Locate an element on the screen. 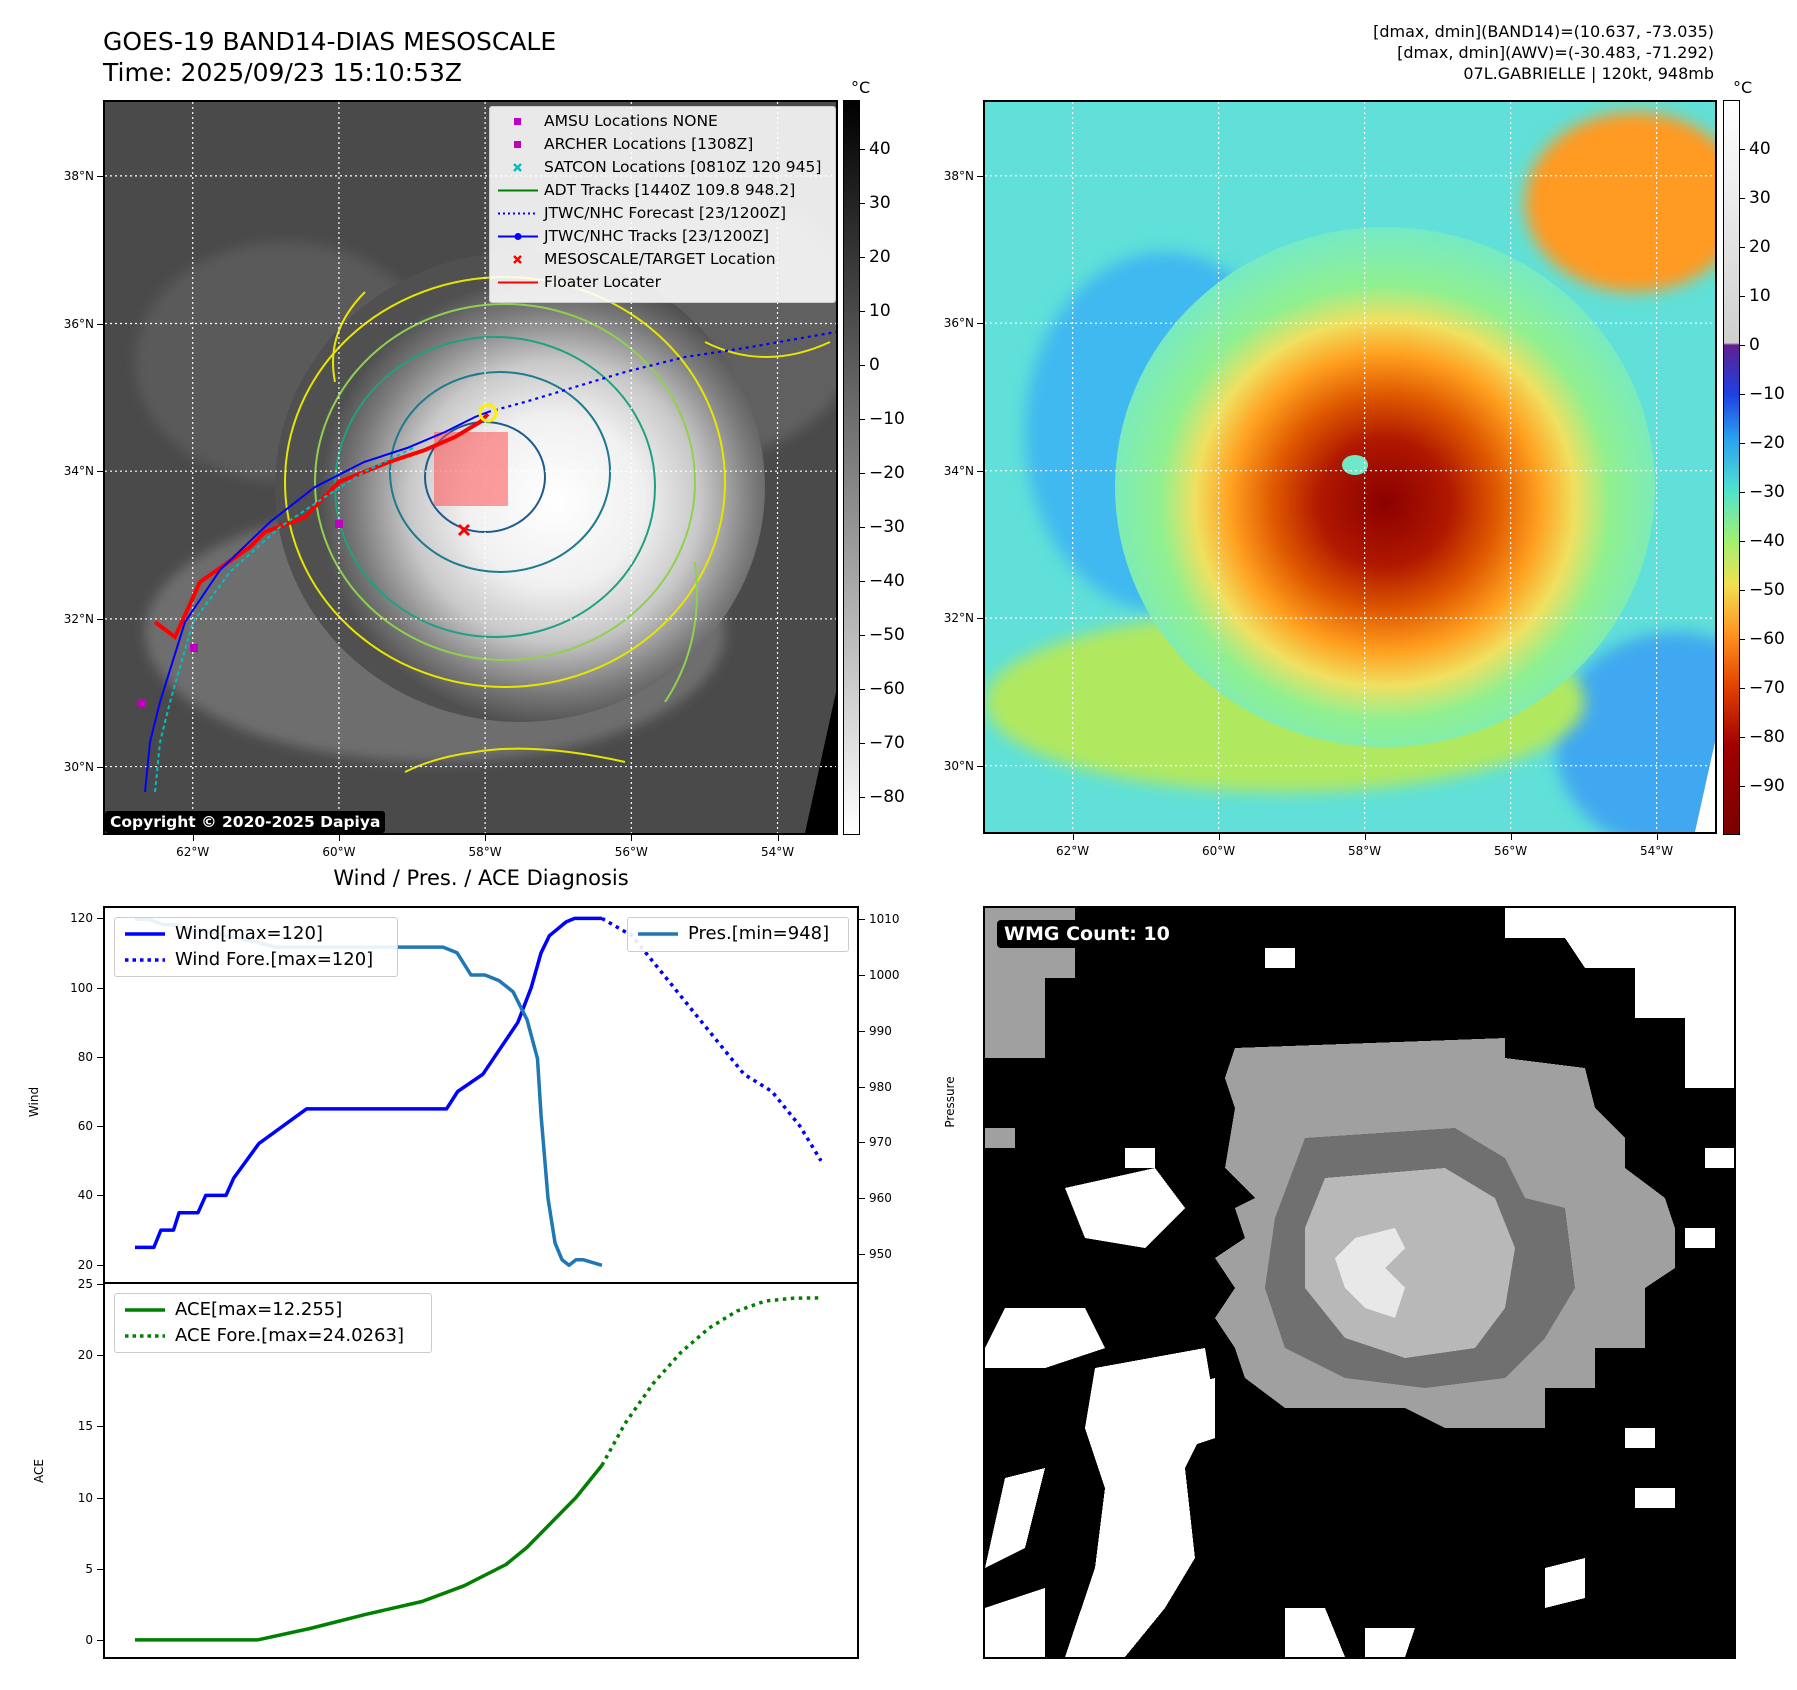 Image resolution: width=1797 pixels, height=1690 pixels. legend-label: MESOSCALE/TARGET Location is located at coordinates (660, 259).